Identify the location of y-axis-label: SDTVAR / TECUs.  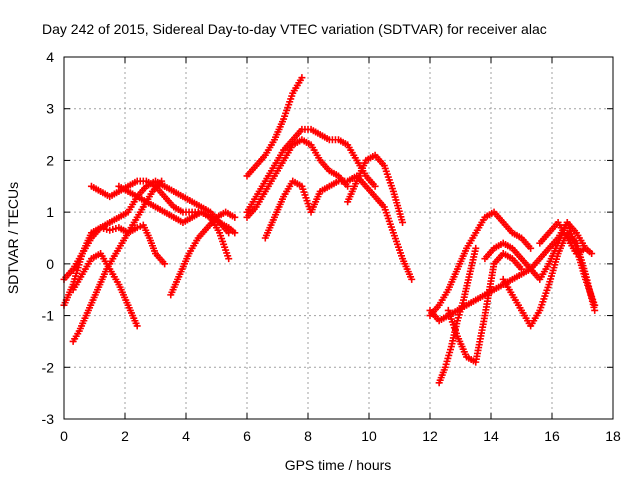
(13, 238).